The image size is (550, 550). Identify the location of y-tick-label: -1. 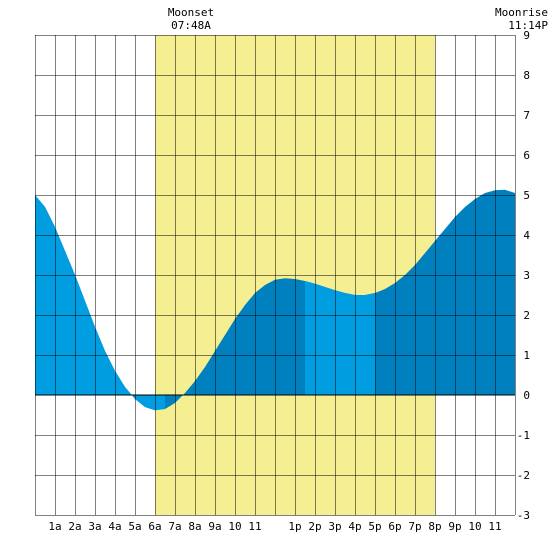
(523, 435).